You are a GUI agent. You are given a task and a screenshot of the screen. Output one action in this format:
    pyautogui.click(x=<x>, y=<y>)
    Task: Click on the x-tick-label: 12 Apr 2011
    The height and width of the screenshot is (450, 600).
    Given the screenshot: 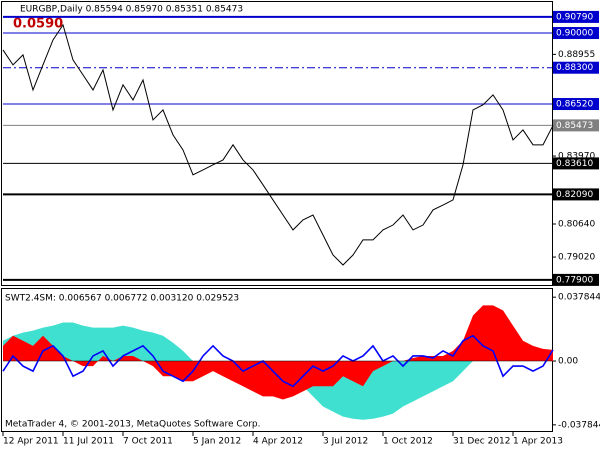 What is the action you would take?
    pyautogui.click(x=31, y=442)
    